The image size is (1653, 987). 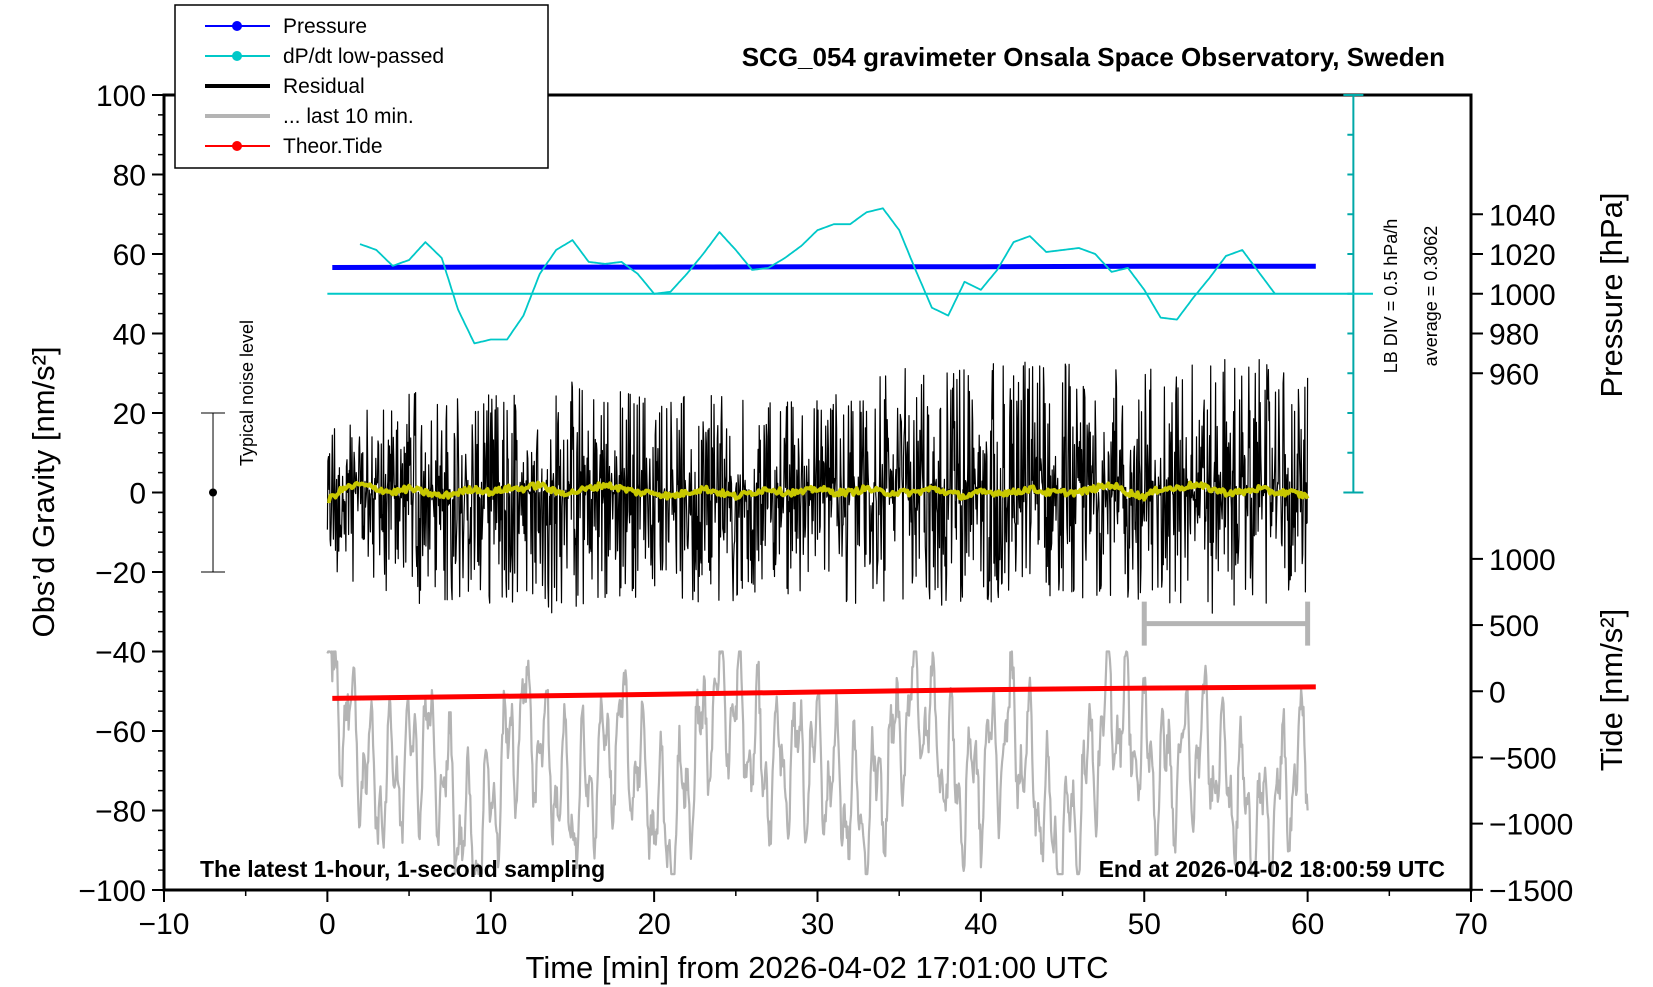 I want to click on pressure-series, so click(x=824, y=266).